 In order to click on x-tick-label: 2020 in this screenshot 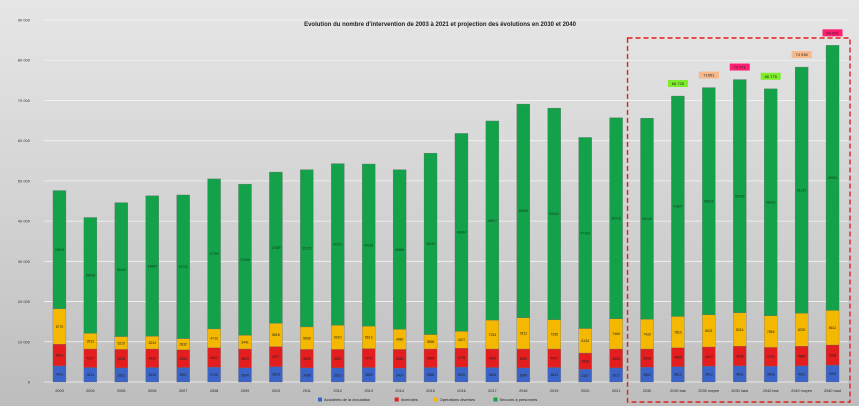, I will do `click(585, 391)`.